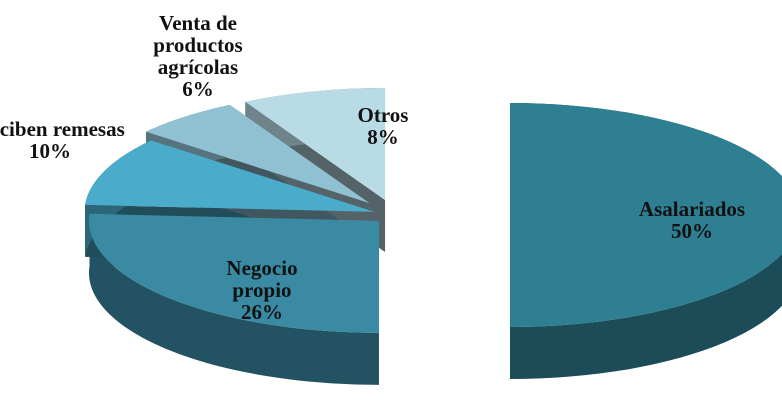 Image resolution: width=782 pixels, height=405 pixels. I want to click on slice-label: Asalariados 50%, so click(692, 220).